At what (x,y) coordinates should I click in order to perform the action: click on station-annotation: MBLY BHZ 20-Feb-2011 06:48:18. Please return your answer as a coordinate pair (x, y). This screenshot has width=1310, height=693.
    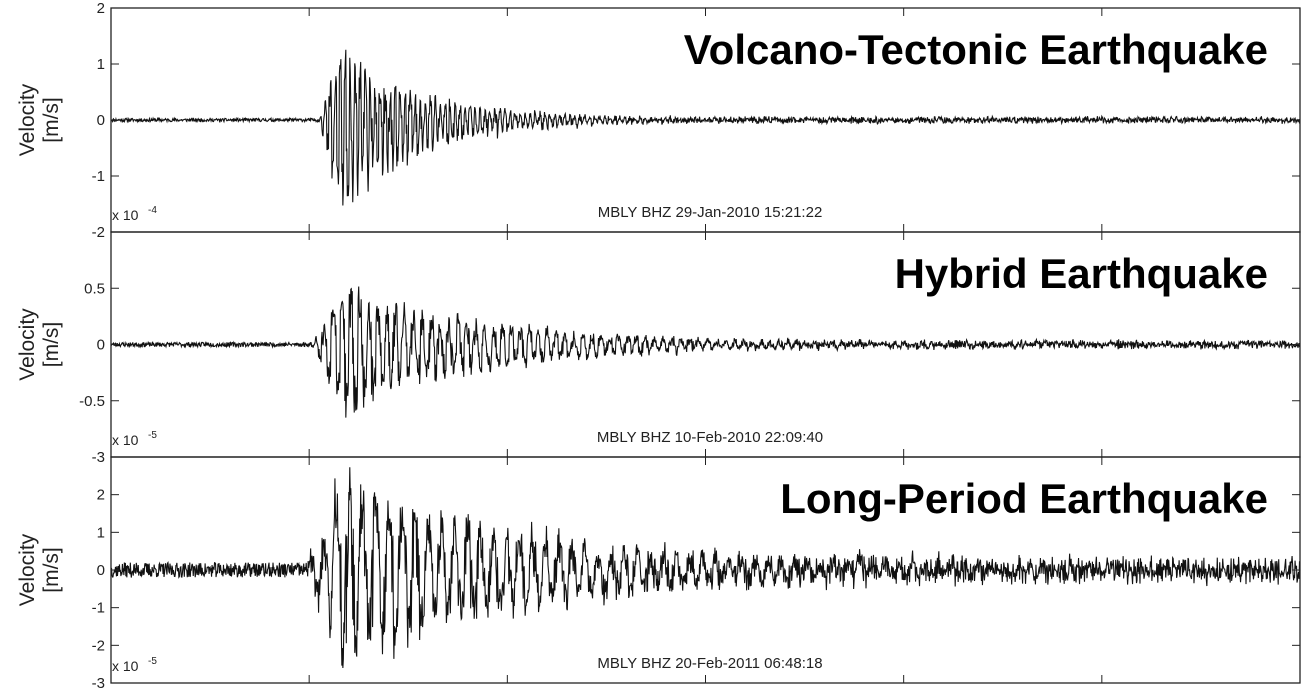
    Looking at the image, I should click on (709, 663).